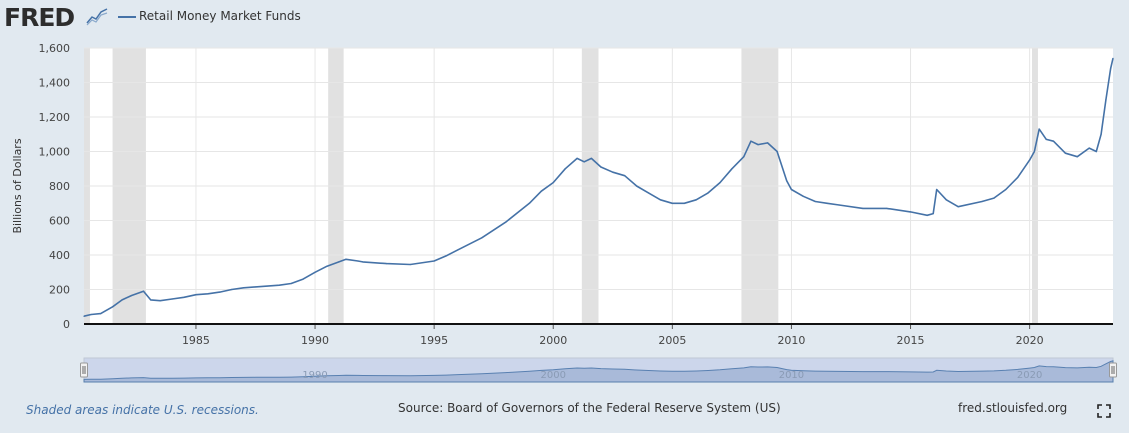  What do you see at coordinates (791, 375) in the screenshot?
I see `navigator-label: 2010` at bounding box center [791, 375].